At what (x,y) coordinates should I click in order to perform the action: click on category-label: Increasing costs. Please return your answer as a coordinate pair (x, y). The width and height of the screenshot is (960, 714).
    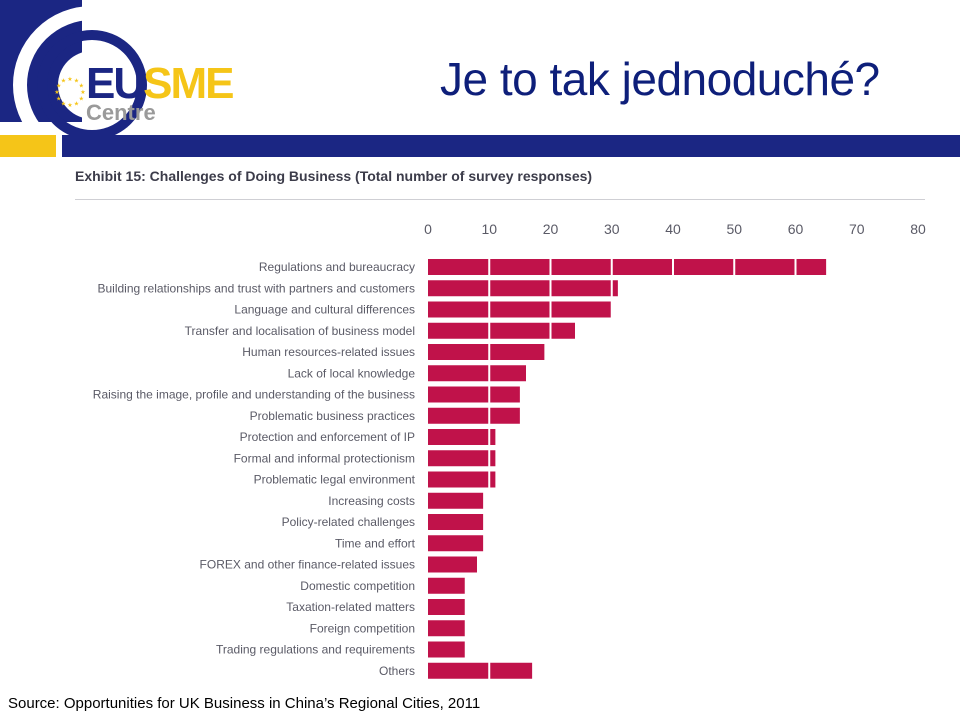
    Looking at the image, I should click on (371, 501).